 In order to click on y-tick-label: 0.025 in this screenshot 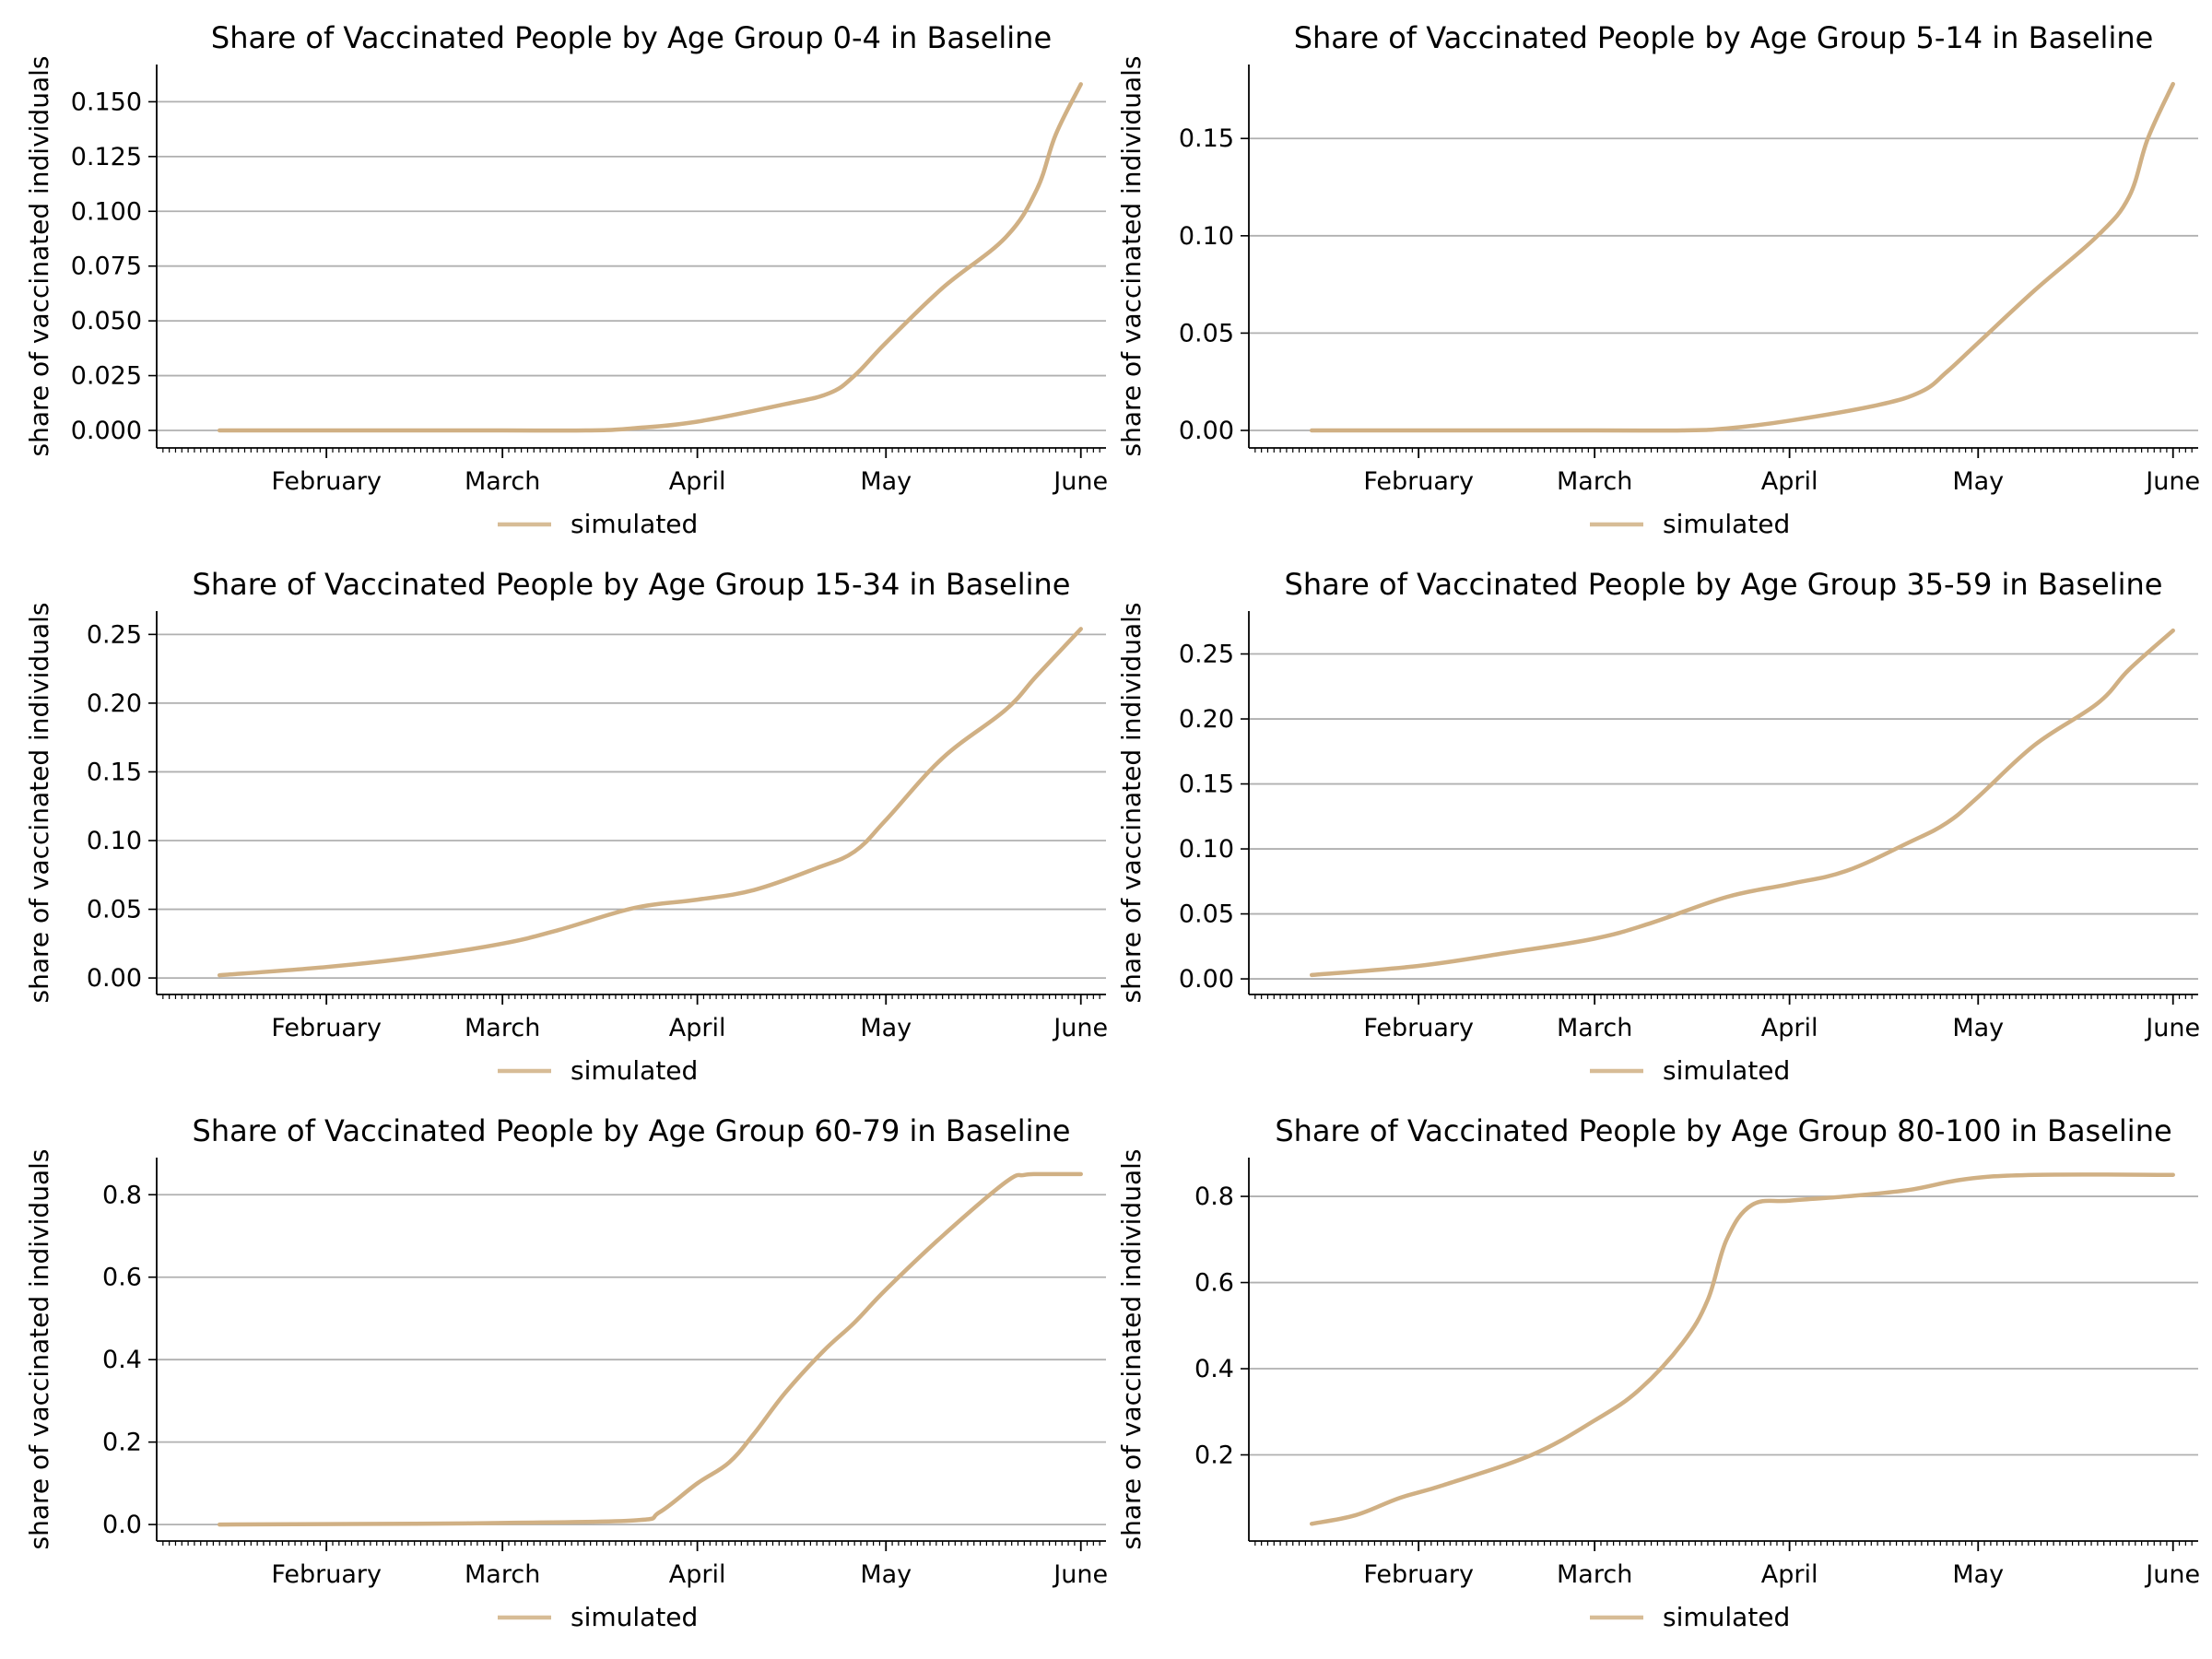, I will do `click(106, 376)`.